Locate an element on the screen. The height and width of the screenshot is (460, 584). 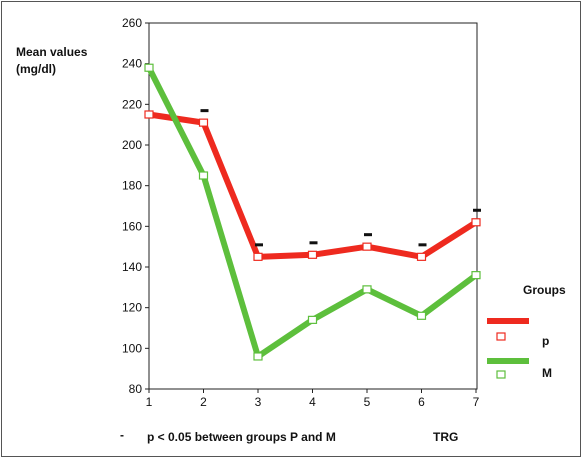
y-tick-label: 220 is located at coordinates (132, 104).